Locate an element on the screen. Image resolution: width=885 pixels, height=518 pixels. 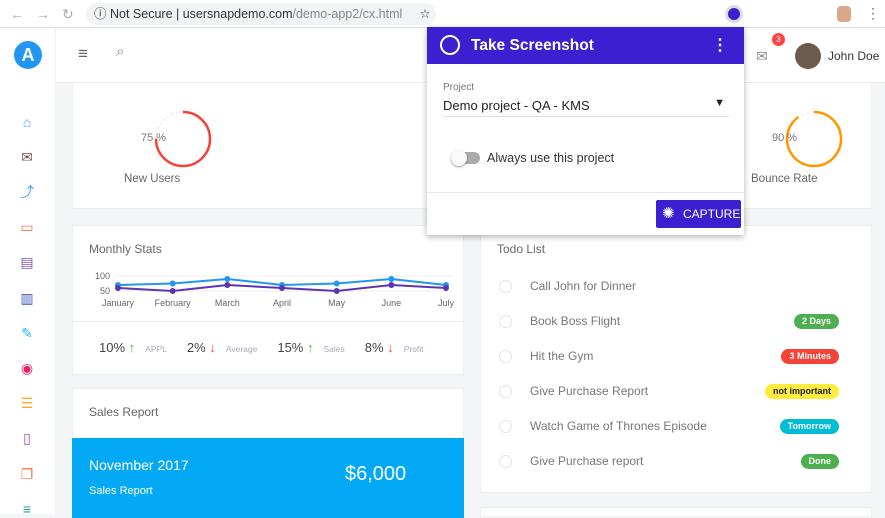
x-tick-label: February is located at coordinates (173, 303).